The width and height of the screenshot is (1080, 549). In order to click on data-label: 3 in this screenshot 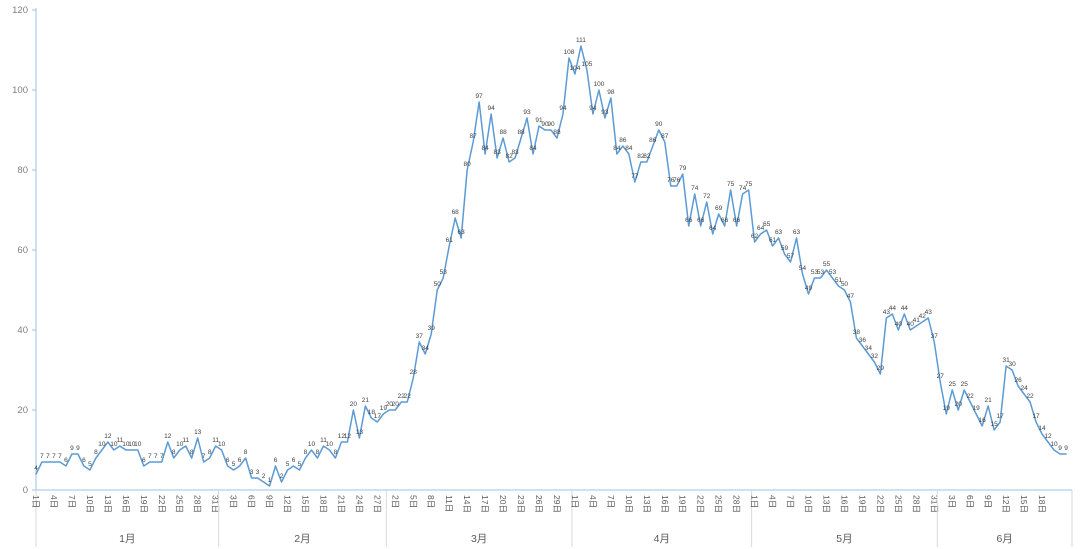, I will do `click(258, 472)`.